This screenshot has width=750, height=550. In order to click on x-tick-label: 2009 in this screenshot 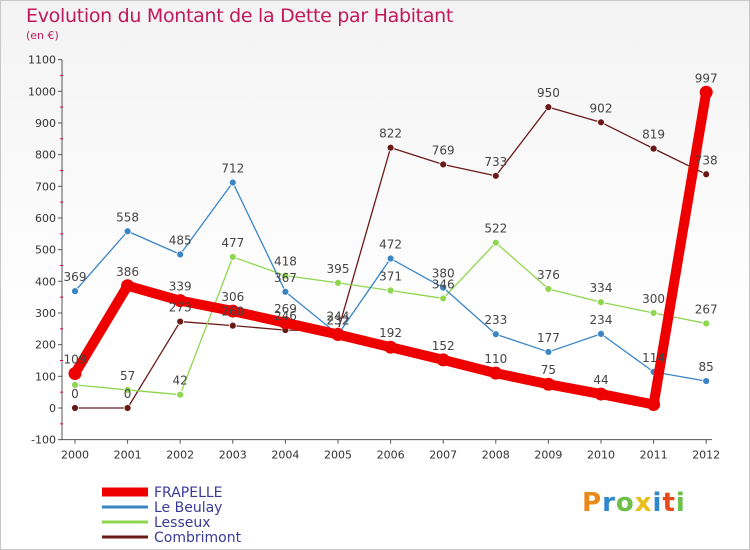, I will do `click(548, 455)`.